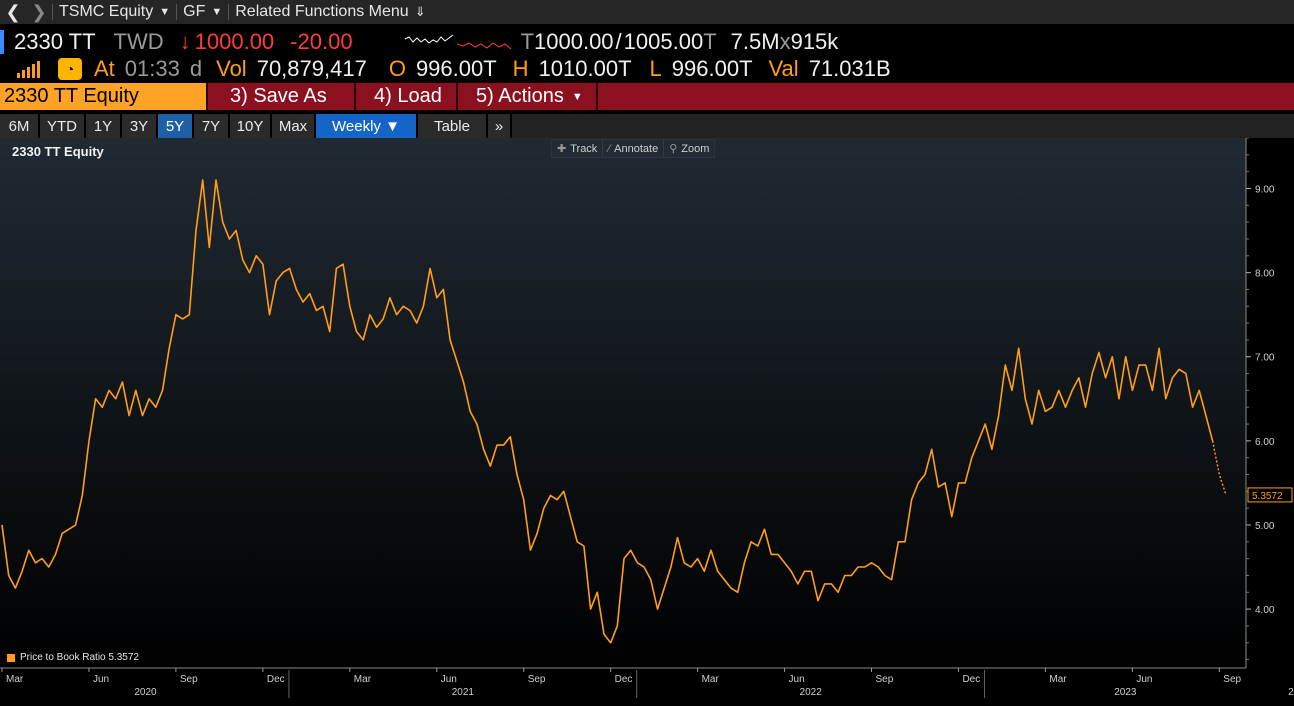 This screenshot has width=1294, height=706. I want to click on save-as-button: 3) Save As, so click(284, 96).